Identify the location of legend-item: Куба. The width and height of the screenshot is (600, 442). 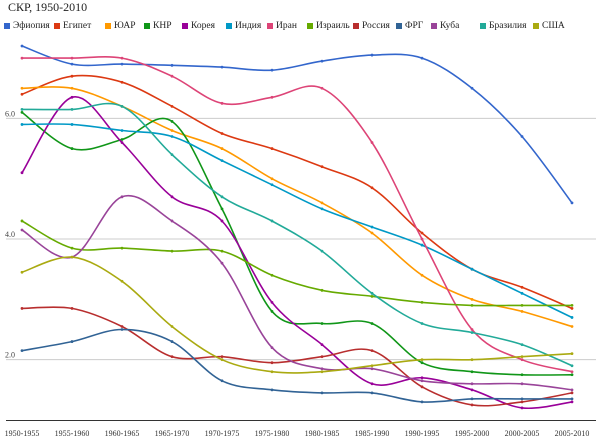
(445, 26).